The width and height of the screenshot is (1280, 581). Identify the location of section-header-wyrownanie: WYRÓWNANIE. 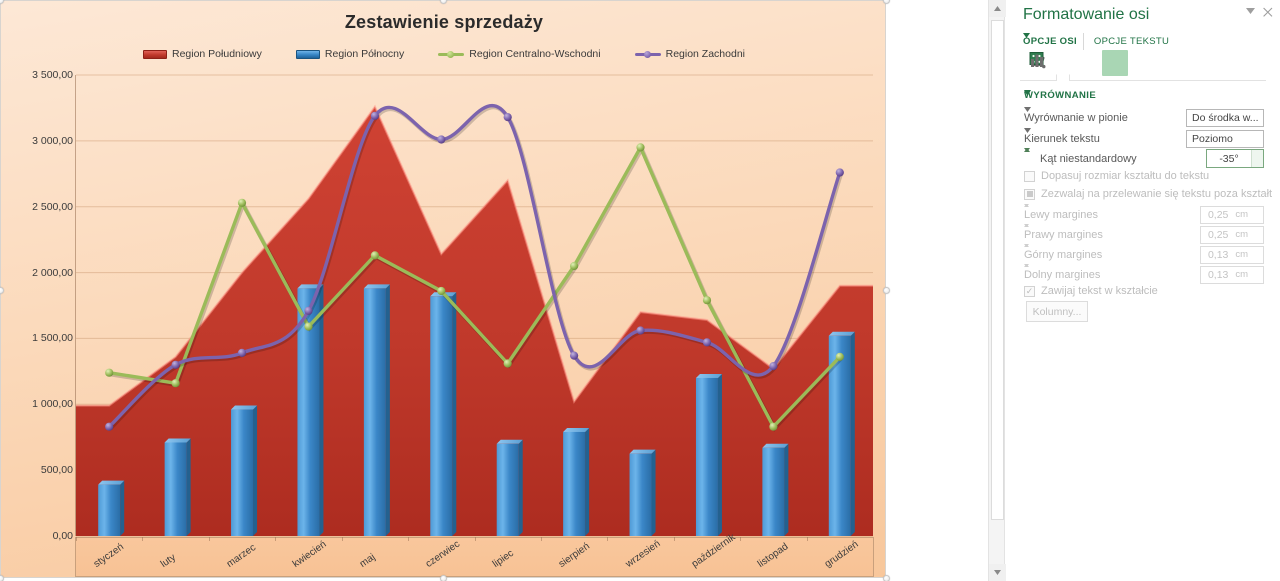
(1060, 95).